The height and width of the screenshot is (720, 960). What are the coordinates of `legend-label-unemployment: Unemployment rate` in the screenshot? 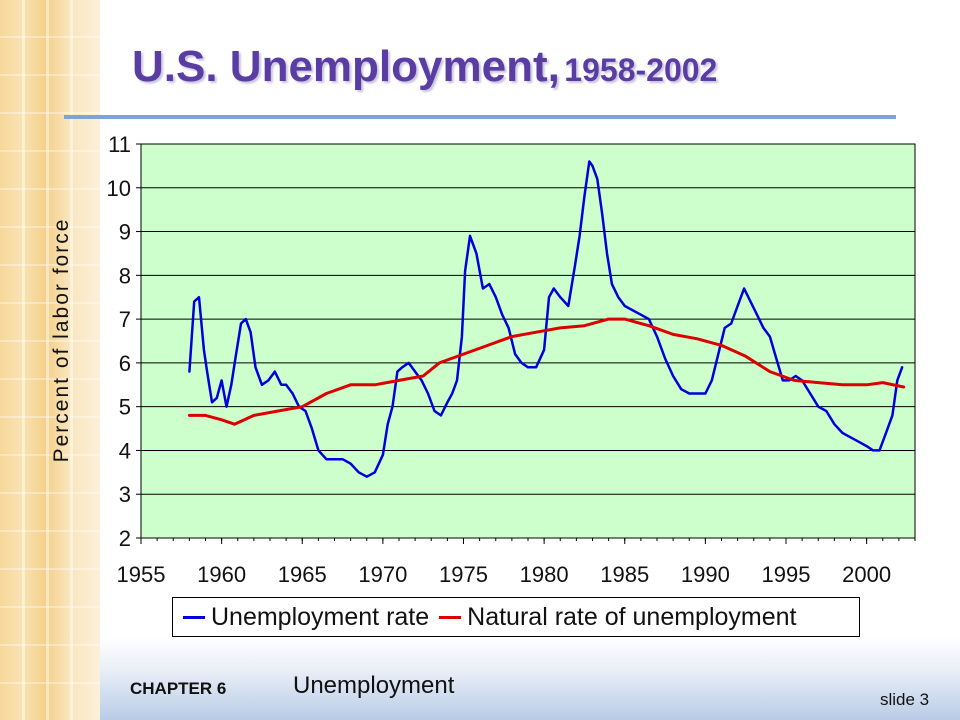 It's located at (320, 616).